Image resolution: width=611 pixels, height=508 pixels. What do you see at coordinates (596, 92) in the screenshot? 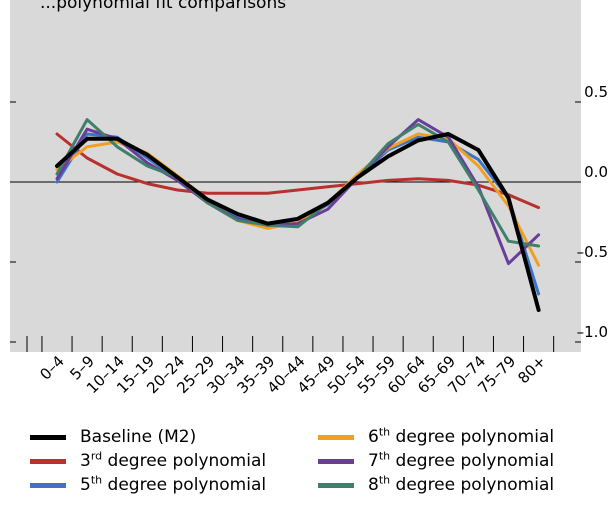
I see `y-tick-label: 0.5` at bounding box center [596, 92].